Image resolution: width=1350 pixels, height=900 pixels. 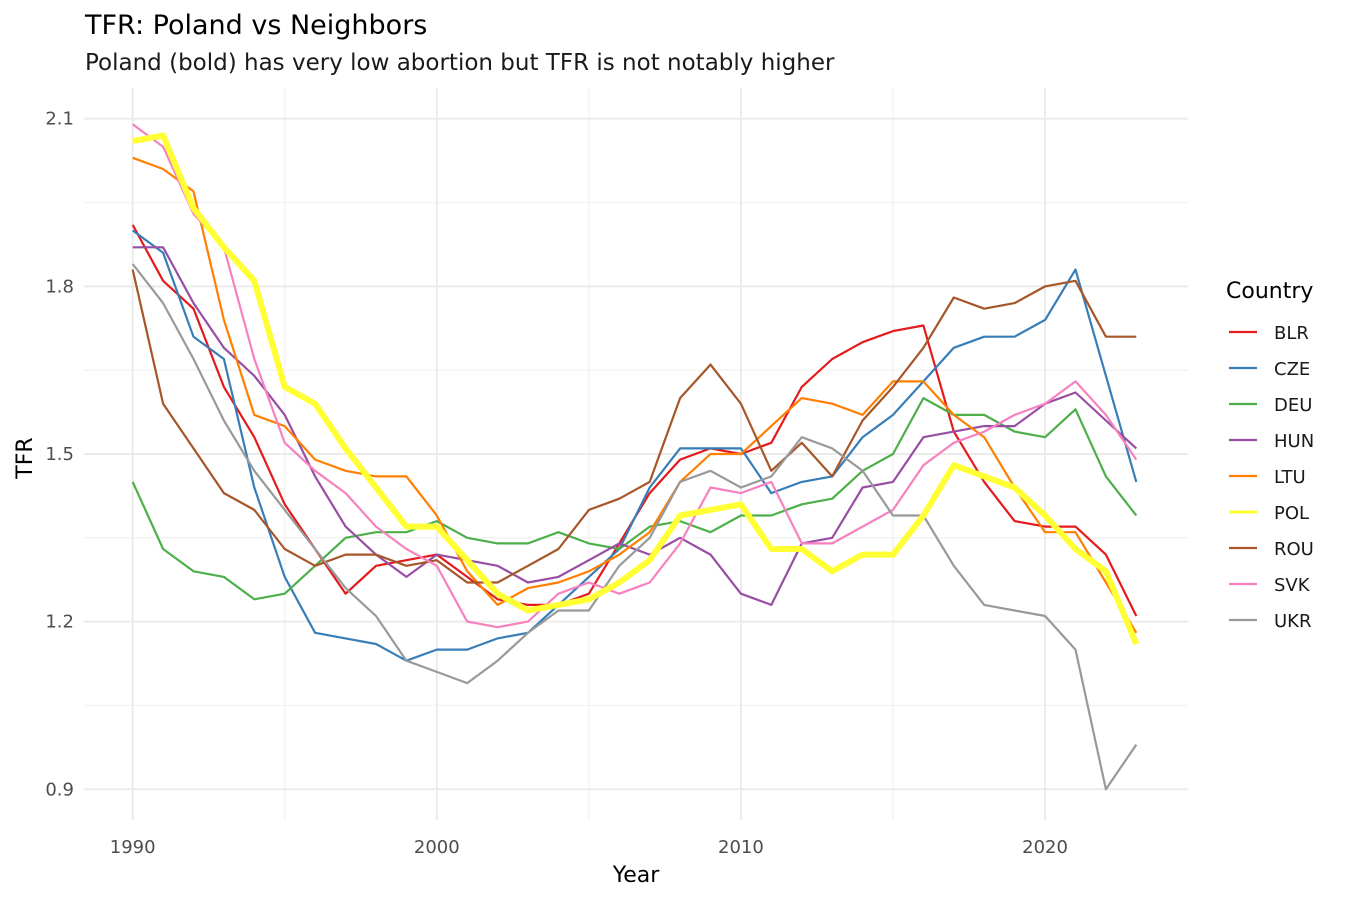 What do you see at coordinates (636, 875) in the screenshot?
I see `x-axis-title: Year` at bounding box center [636, 875].